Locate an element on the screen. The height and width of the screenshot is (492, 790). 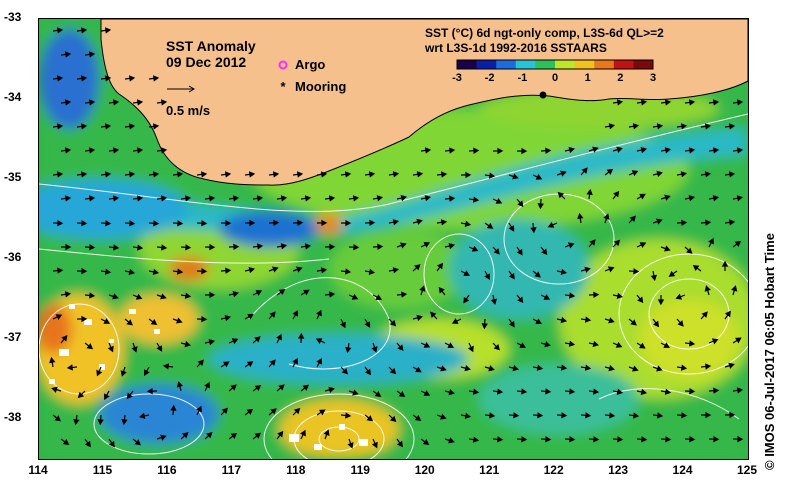
y-tick-label: -35 is located at coordinates (13, 177).